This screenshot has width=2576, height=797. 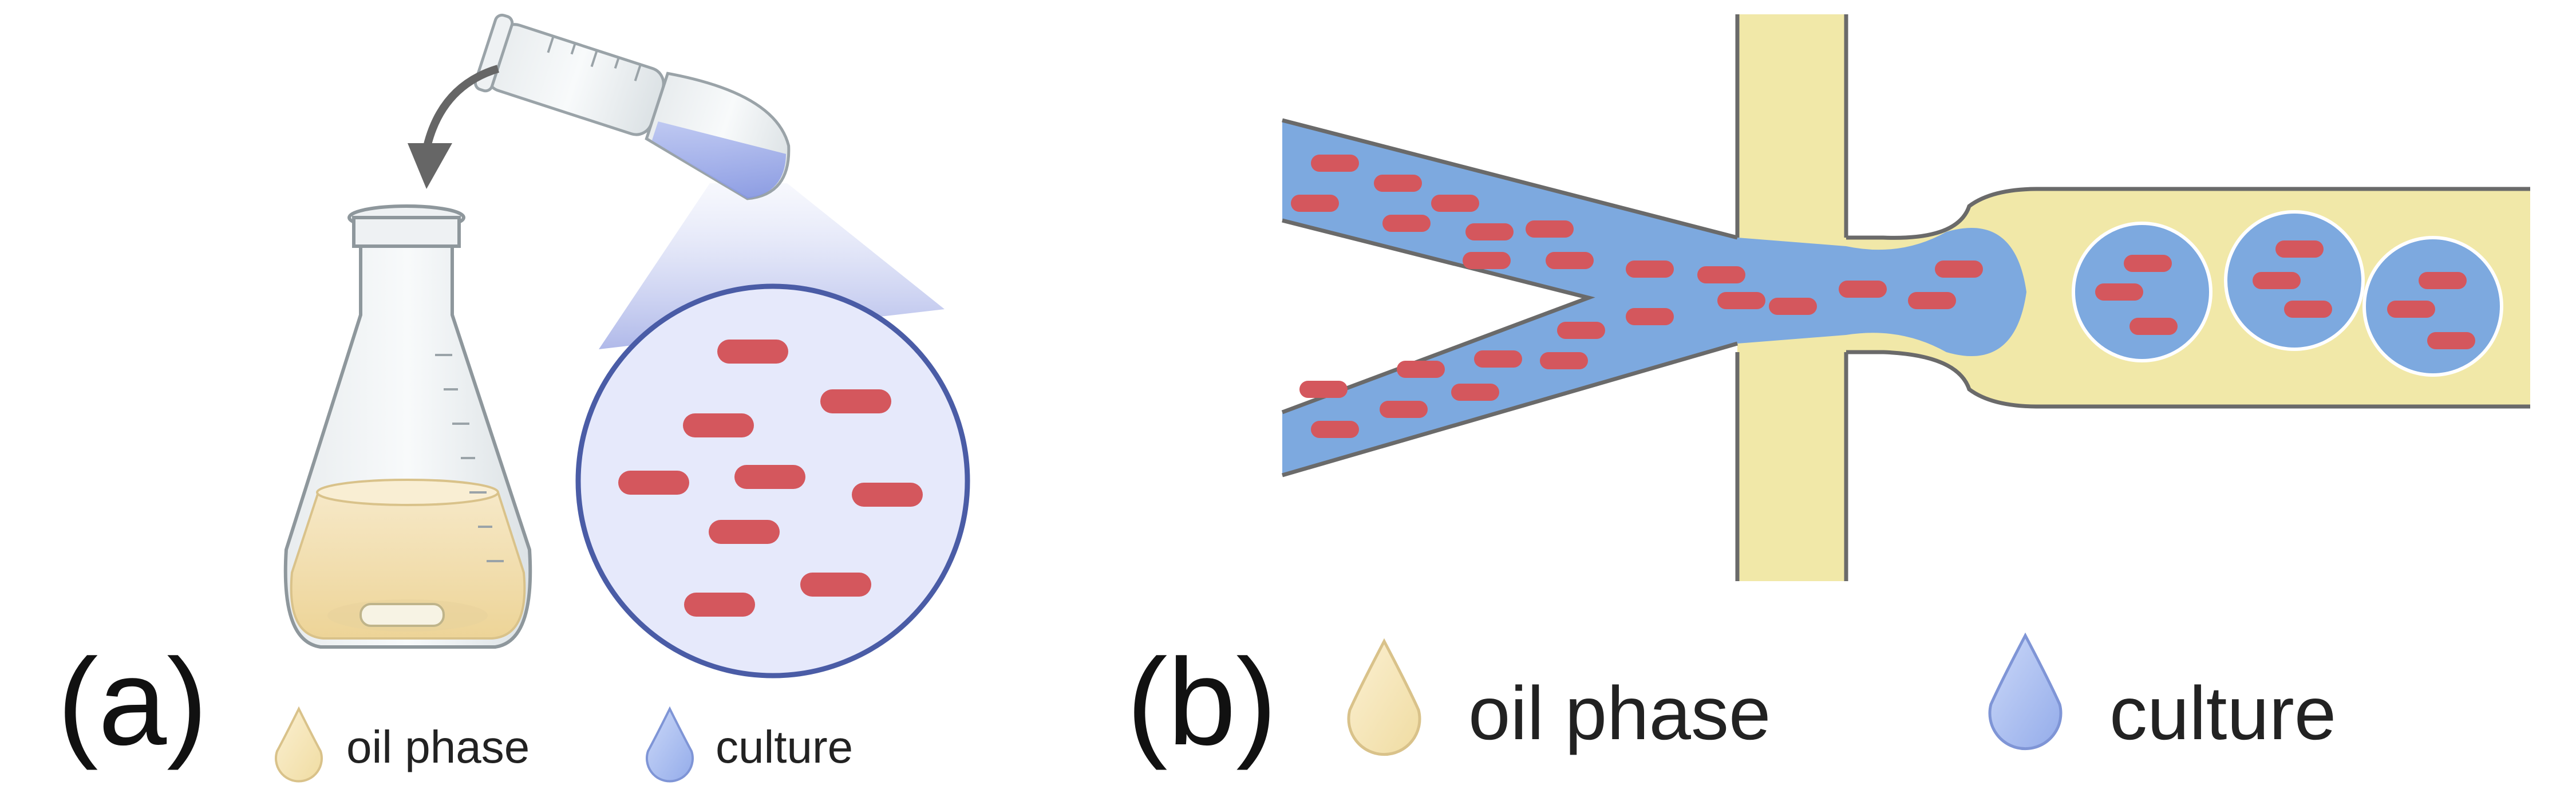 What do you see at coordinates (785, 747) in the screenshot?
I see `legend-culture-label-a: culture` at bounding box center [785, 747].